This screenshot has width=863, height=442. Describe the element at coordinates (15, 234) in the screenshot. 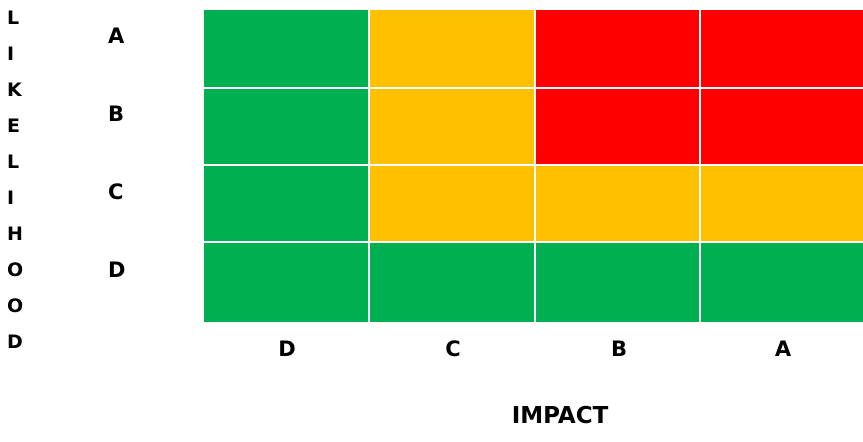

I see `y-axis-letter: H` at that location.